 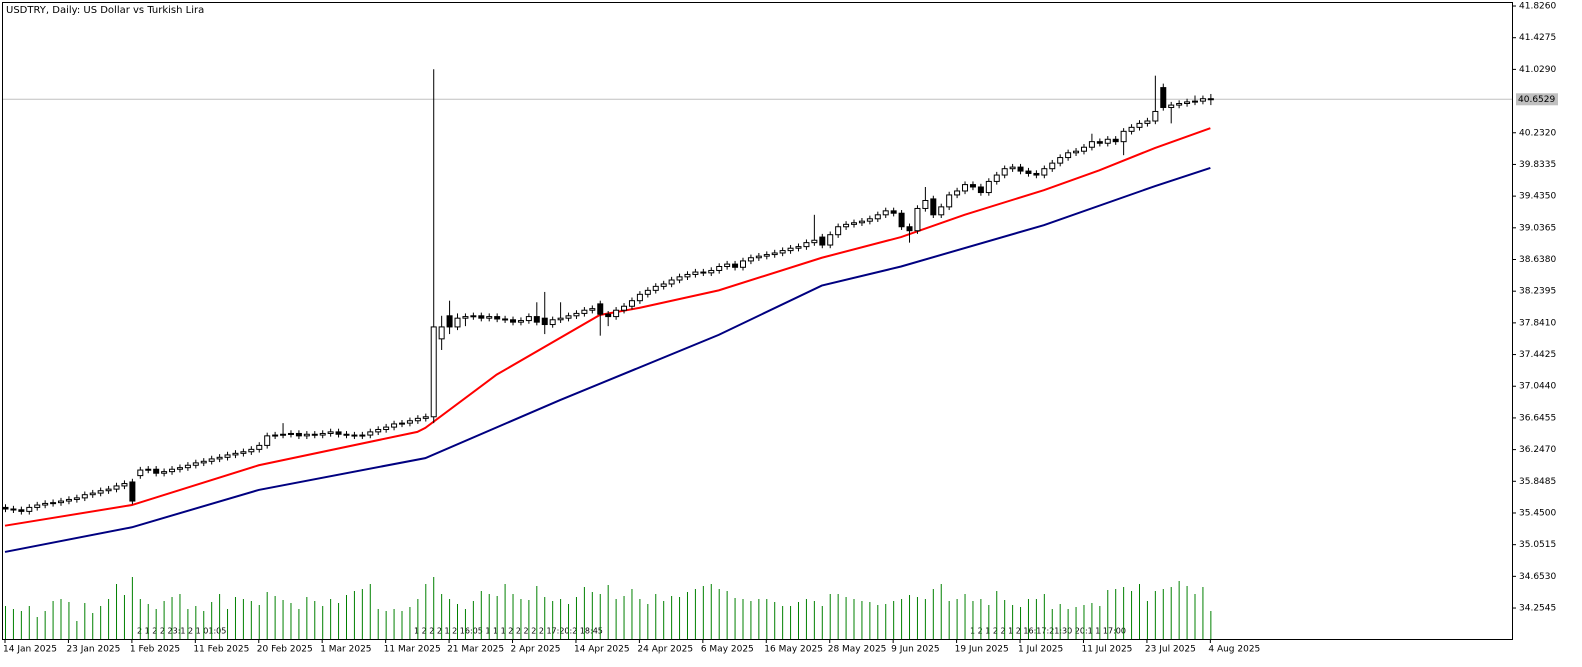 I want to click on x-tick-label: 28 May 2025, so click(x=857, y=650).